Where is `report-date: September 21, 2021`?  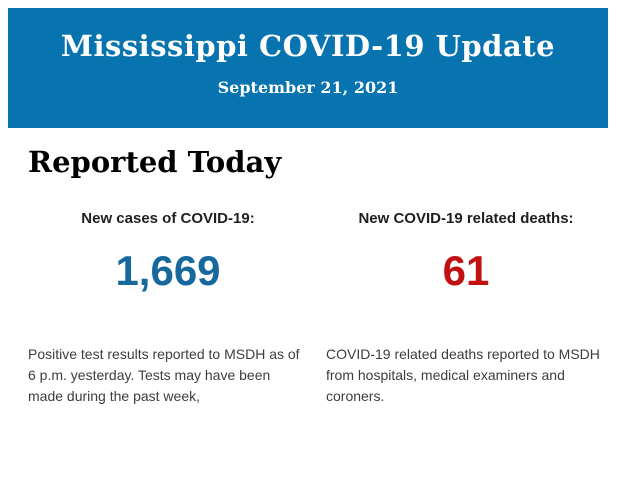
report-date: September 21, 2021 is located at coordinates (308, 87).